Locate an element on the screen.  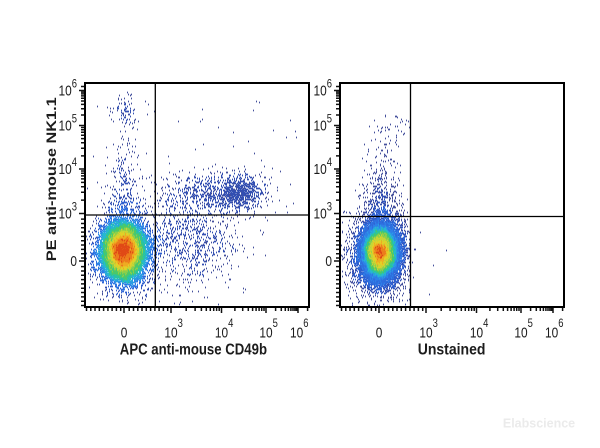
svg-text: APC anti-mouse CD49b is located at coordinates (193, 350).